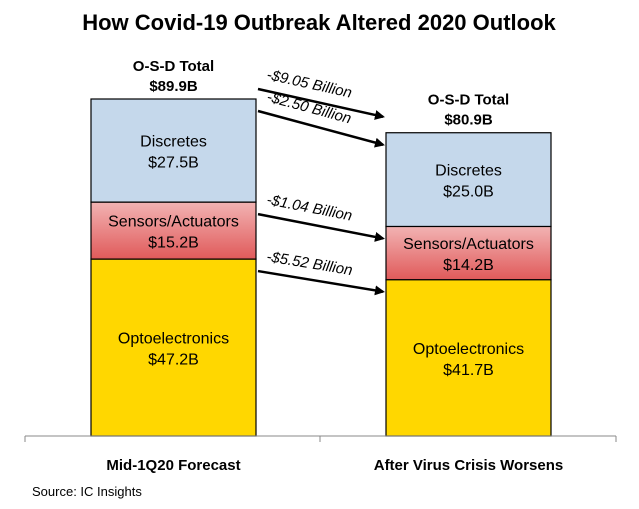  Describe the element at coordinates (321, 128) in the screenshot. I see `change-arrow-discretes` at that location.